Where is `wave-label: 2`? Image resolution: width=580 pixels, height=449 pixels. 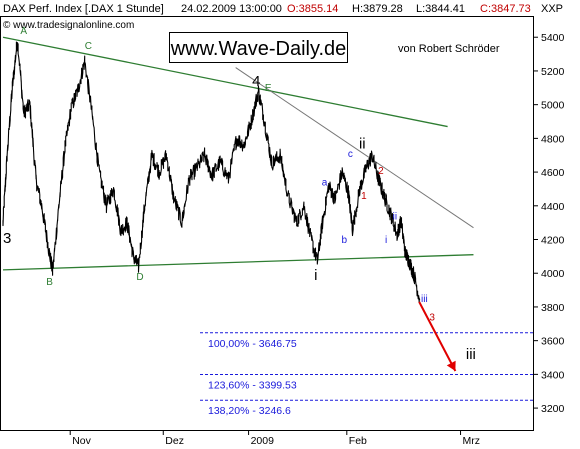
wave-label: 2 is located at coordinates (381, 171).